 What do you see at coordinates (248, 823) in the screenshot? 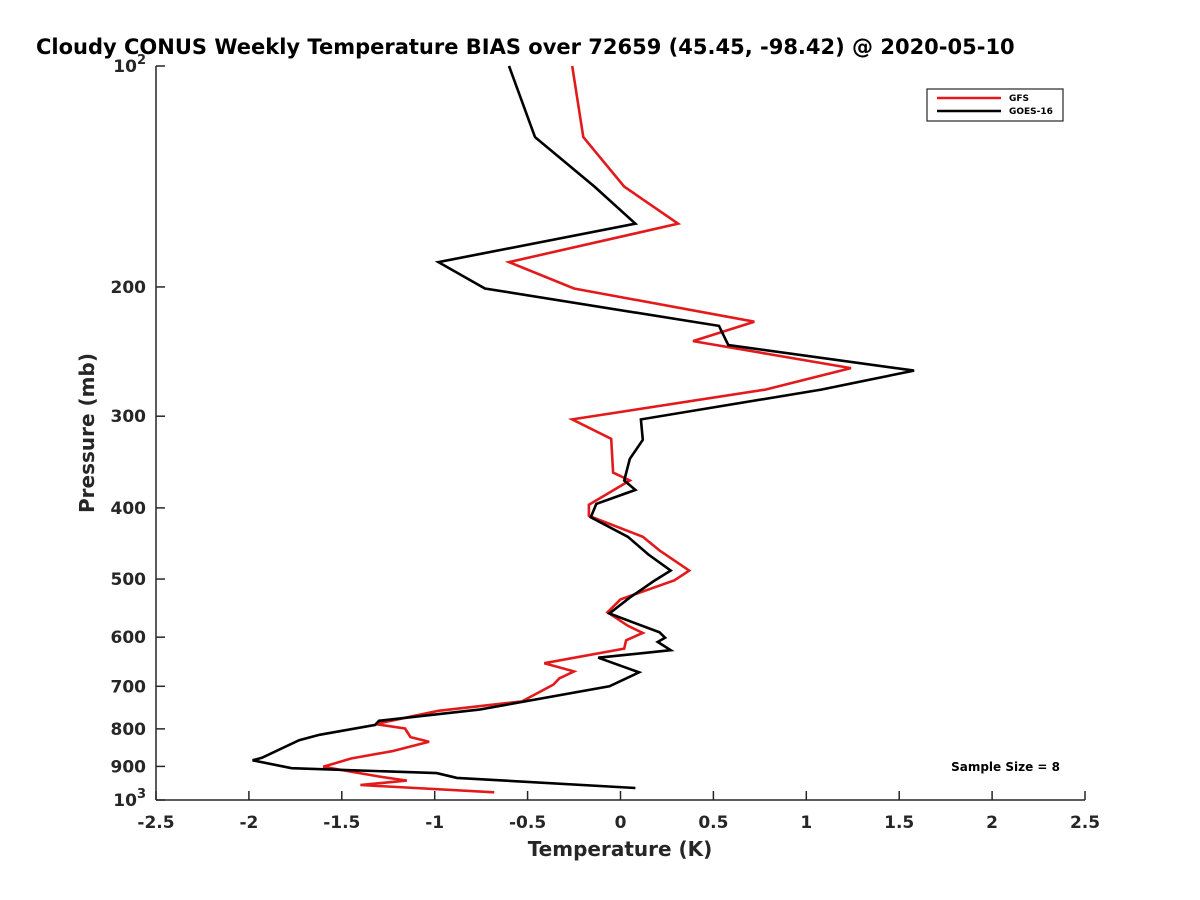
I see `x-tick-label: -2` at bounding box center [248, 823].